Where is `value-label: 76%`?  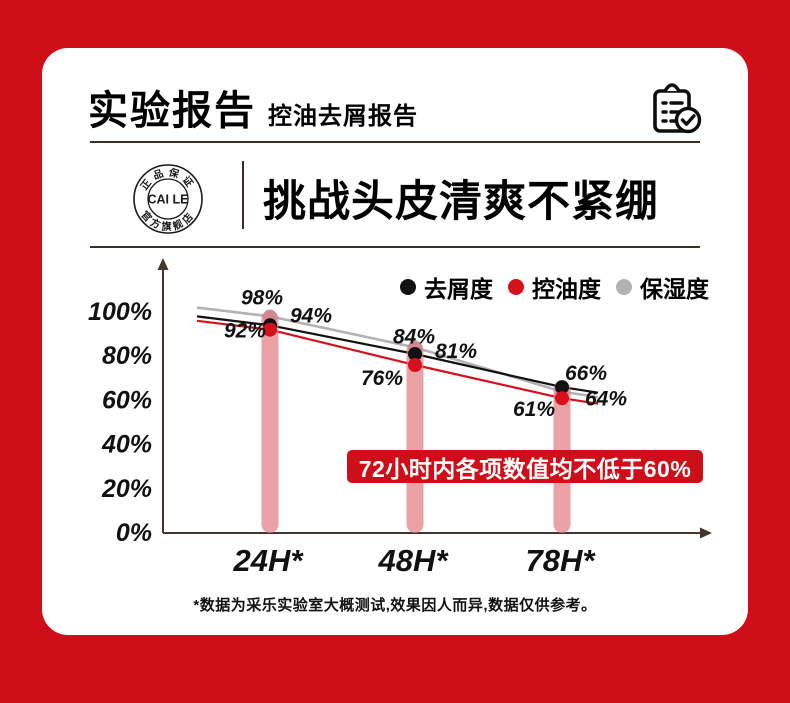 value-label: 76% is located at coordinates (382, 378).